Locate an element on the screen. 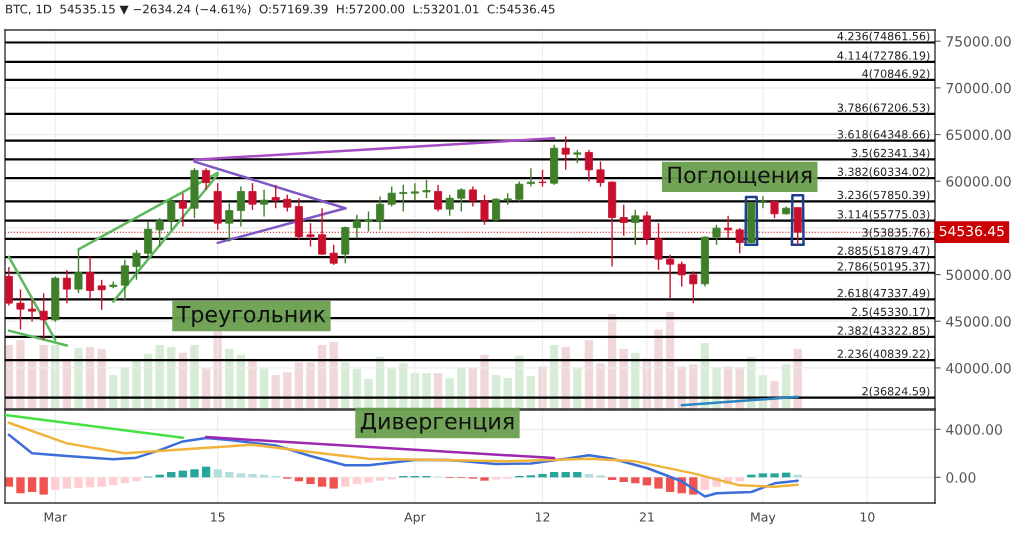  ref-line-label: 2.618(47337.49) is located at coordinates (883, 293).